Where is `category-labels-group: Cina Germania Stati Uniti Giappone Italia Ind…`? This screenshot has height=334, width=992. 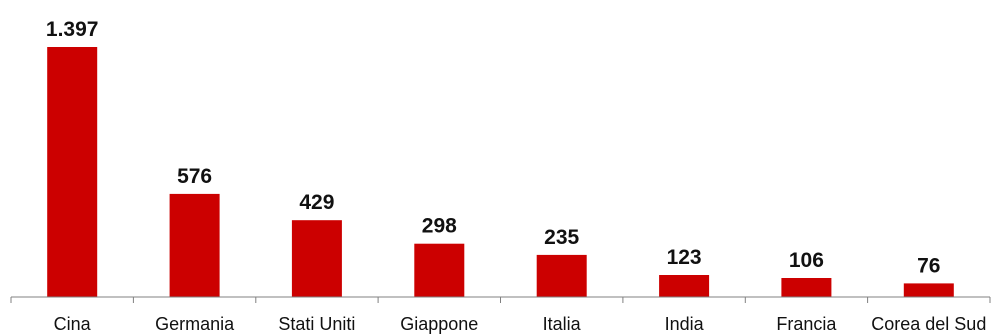 category-labels-group: Cina Germania Stati Uniti Giappone Italia Ind… is located at coordinates (520, 324).